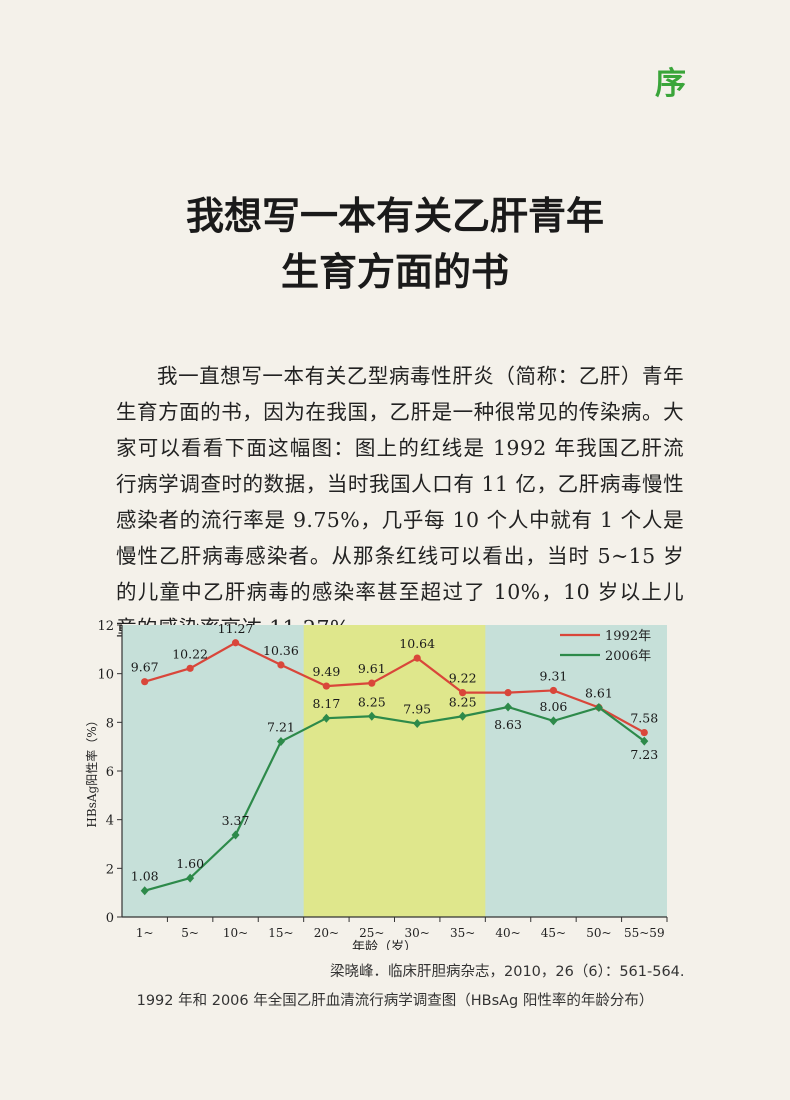  What do you see at coordinates (281, 650) in the screenshot?
I see `data-label: 10.36` at bounding box center [281, 650].